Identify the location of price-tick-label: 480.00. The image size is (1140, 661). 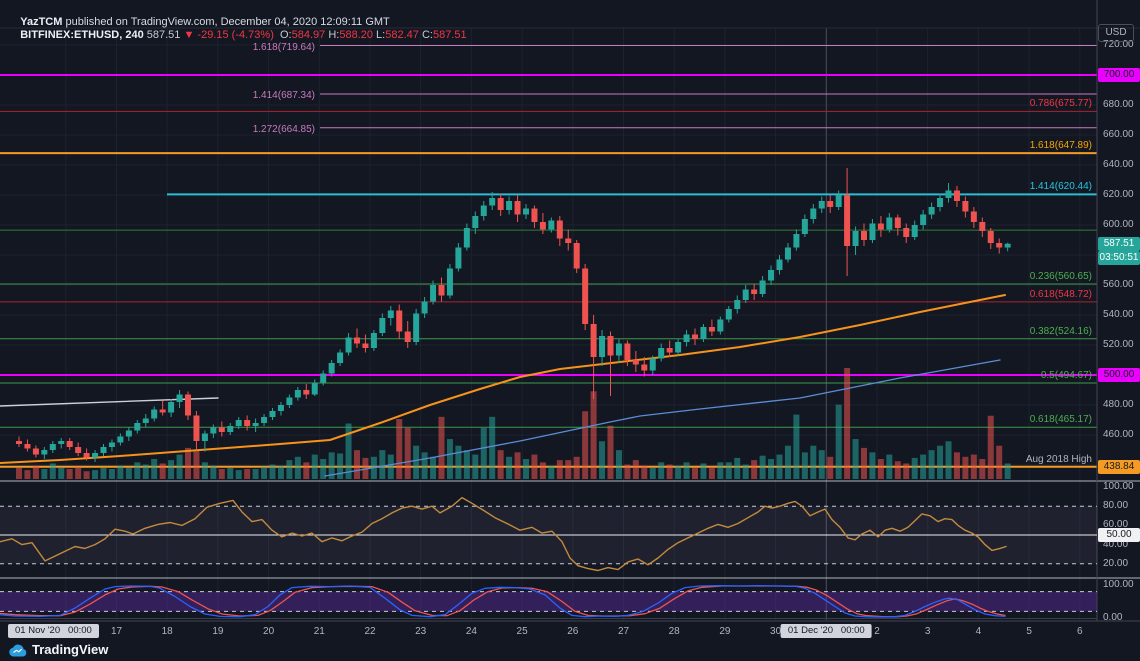
(1118, 404).